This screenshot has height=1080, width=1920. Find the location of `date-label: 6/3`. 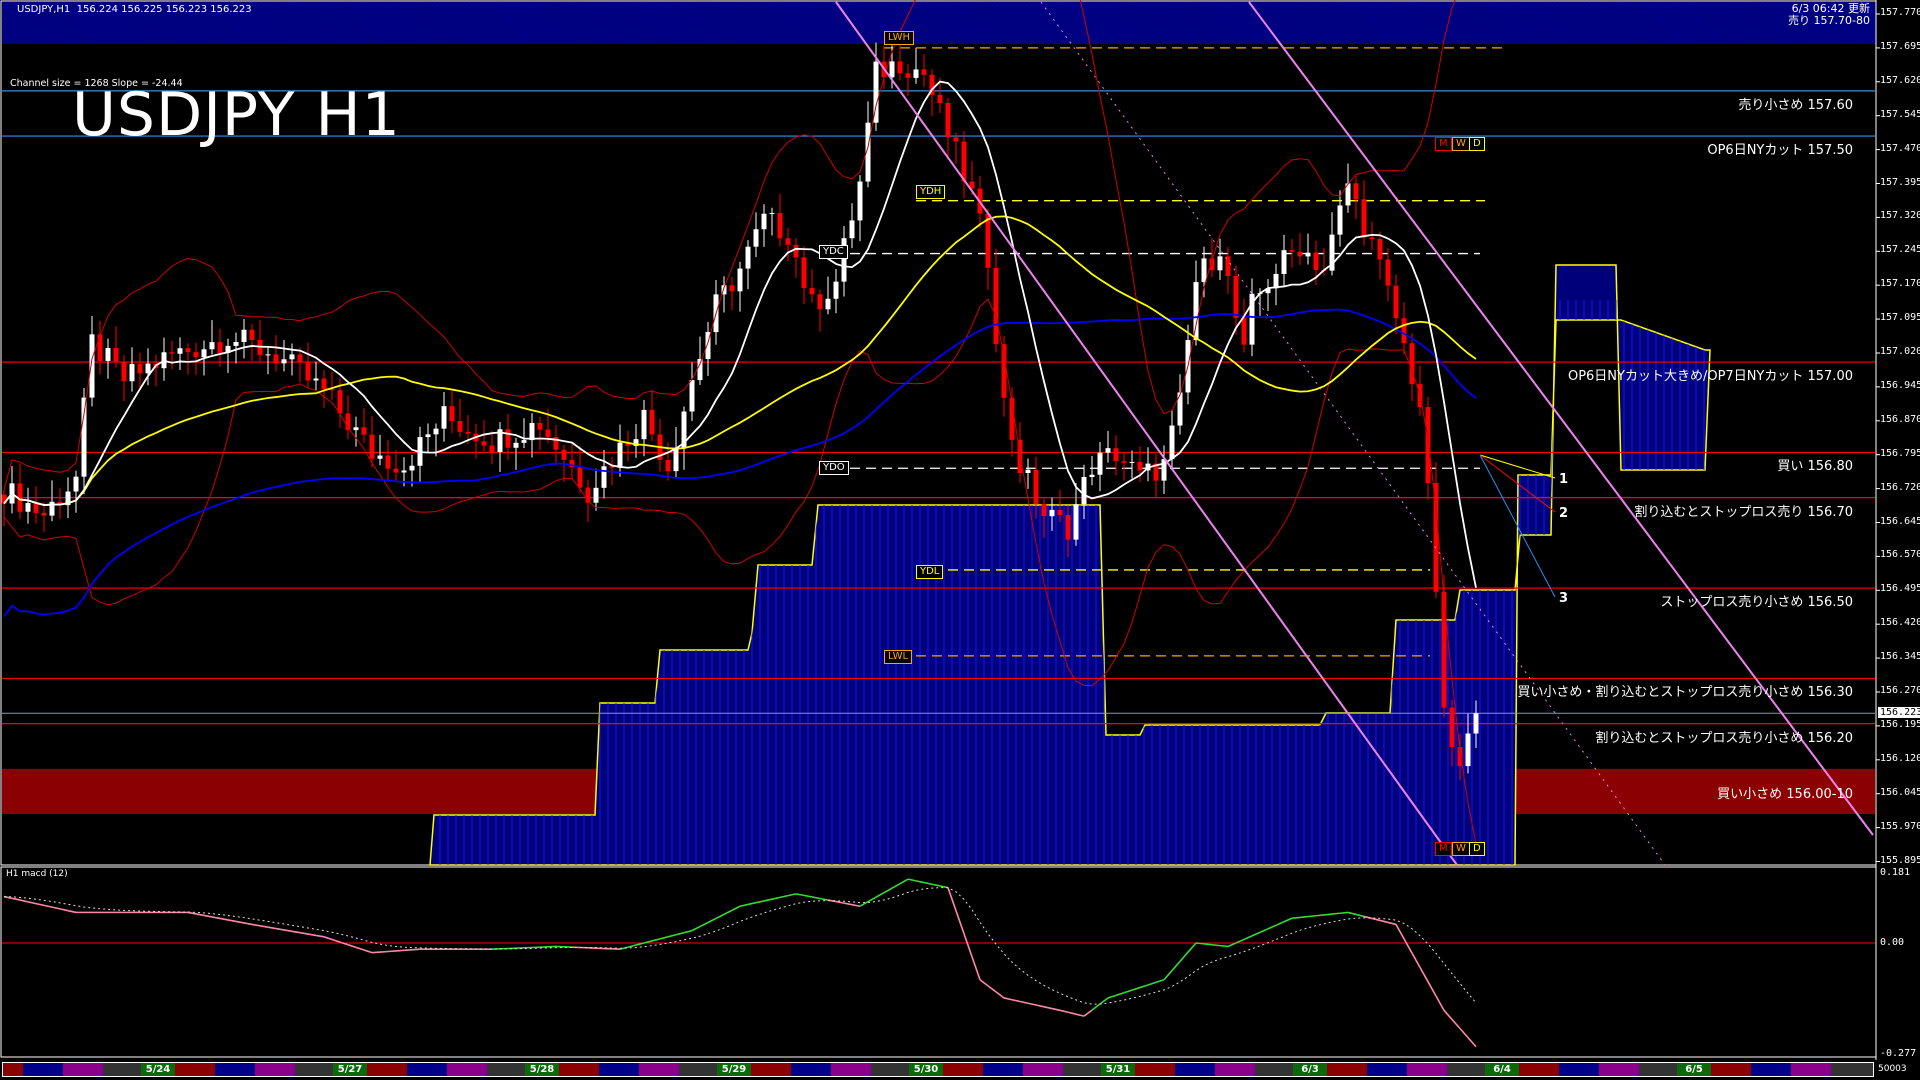

date-label: 6/3 is located at coordinates (1310, 1069).